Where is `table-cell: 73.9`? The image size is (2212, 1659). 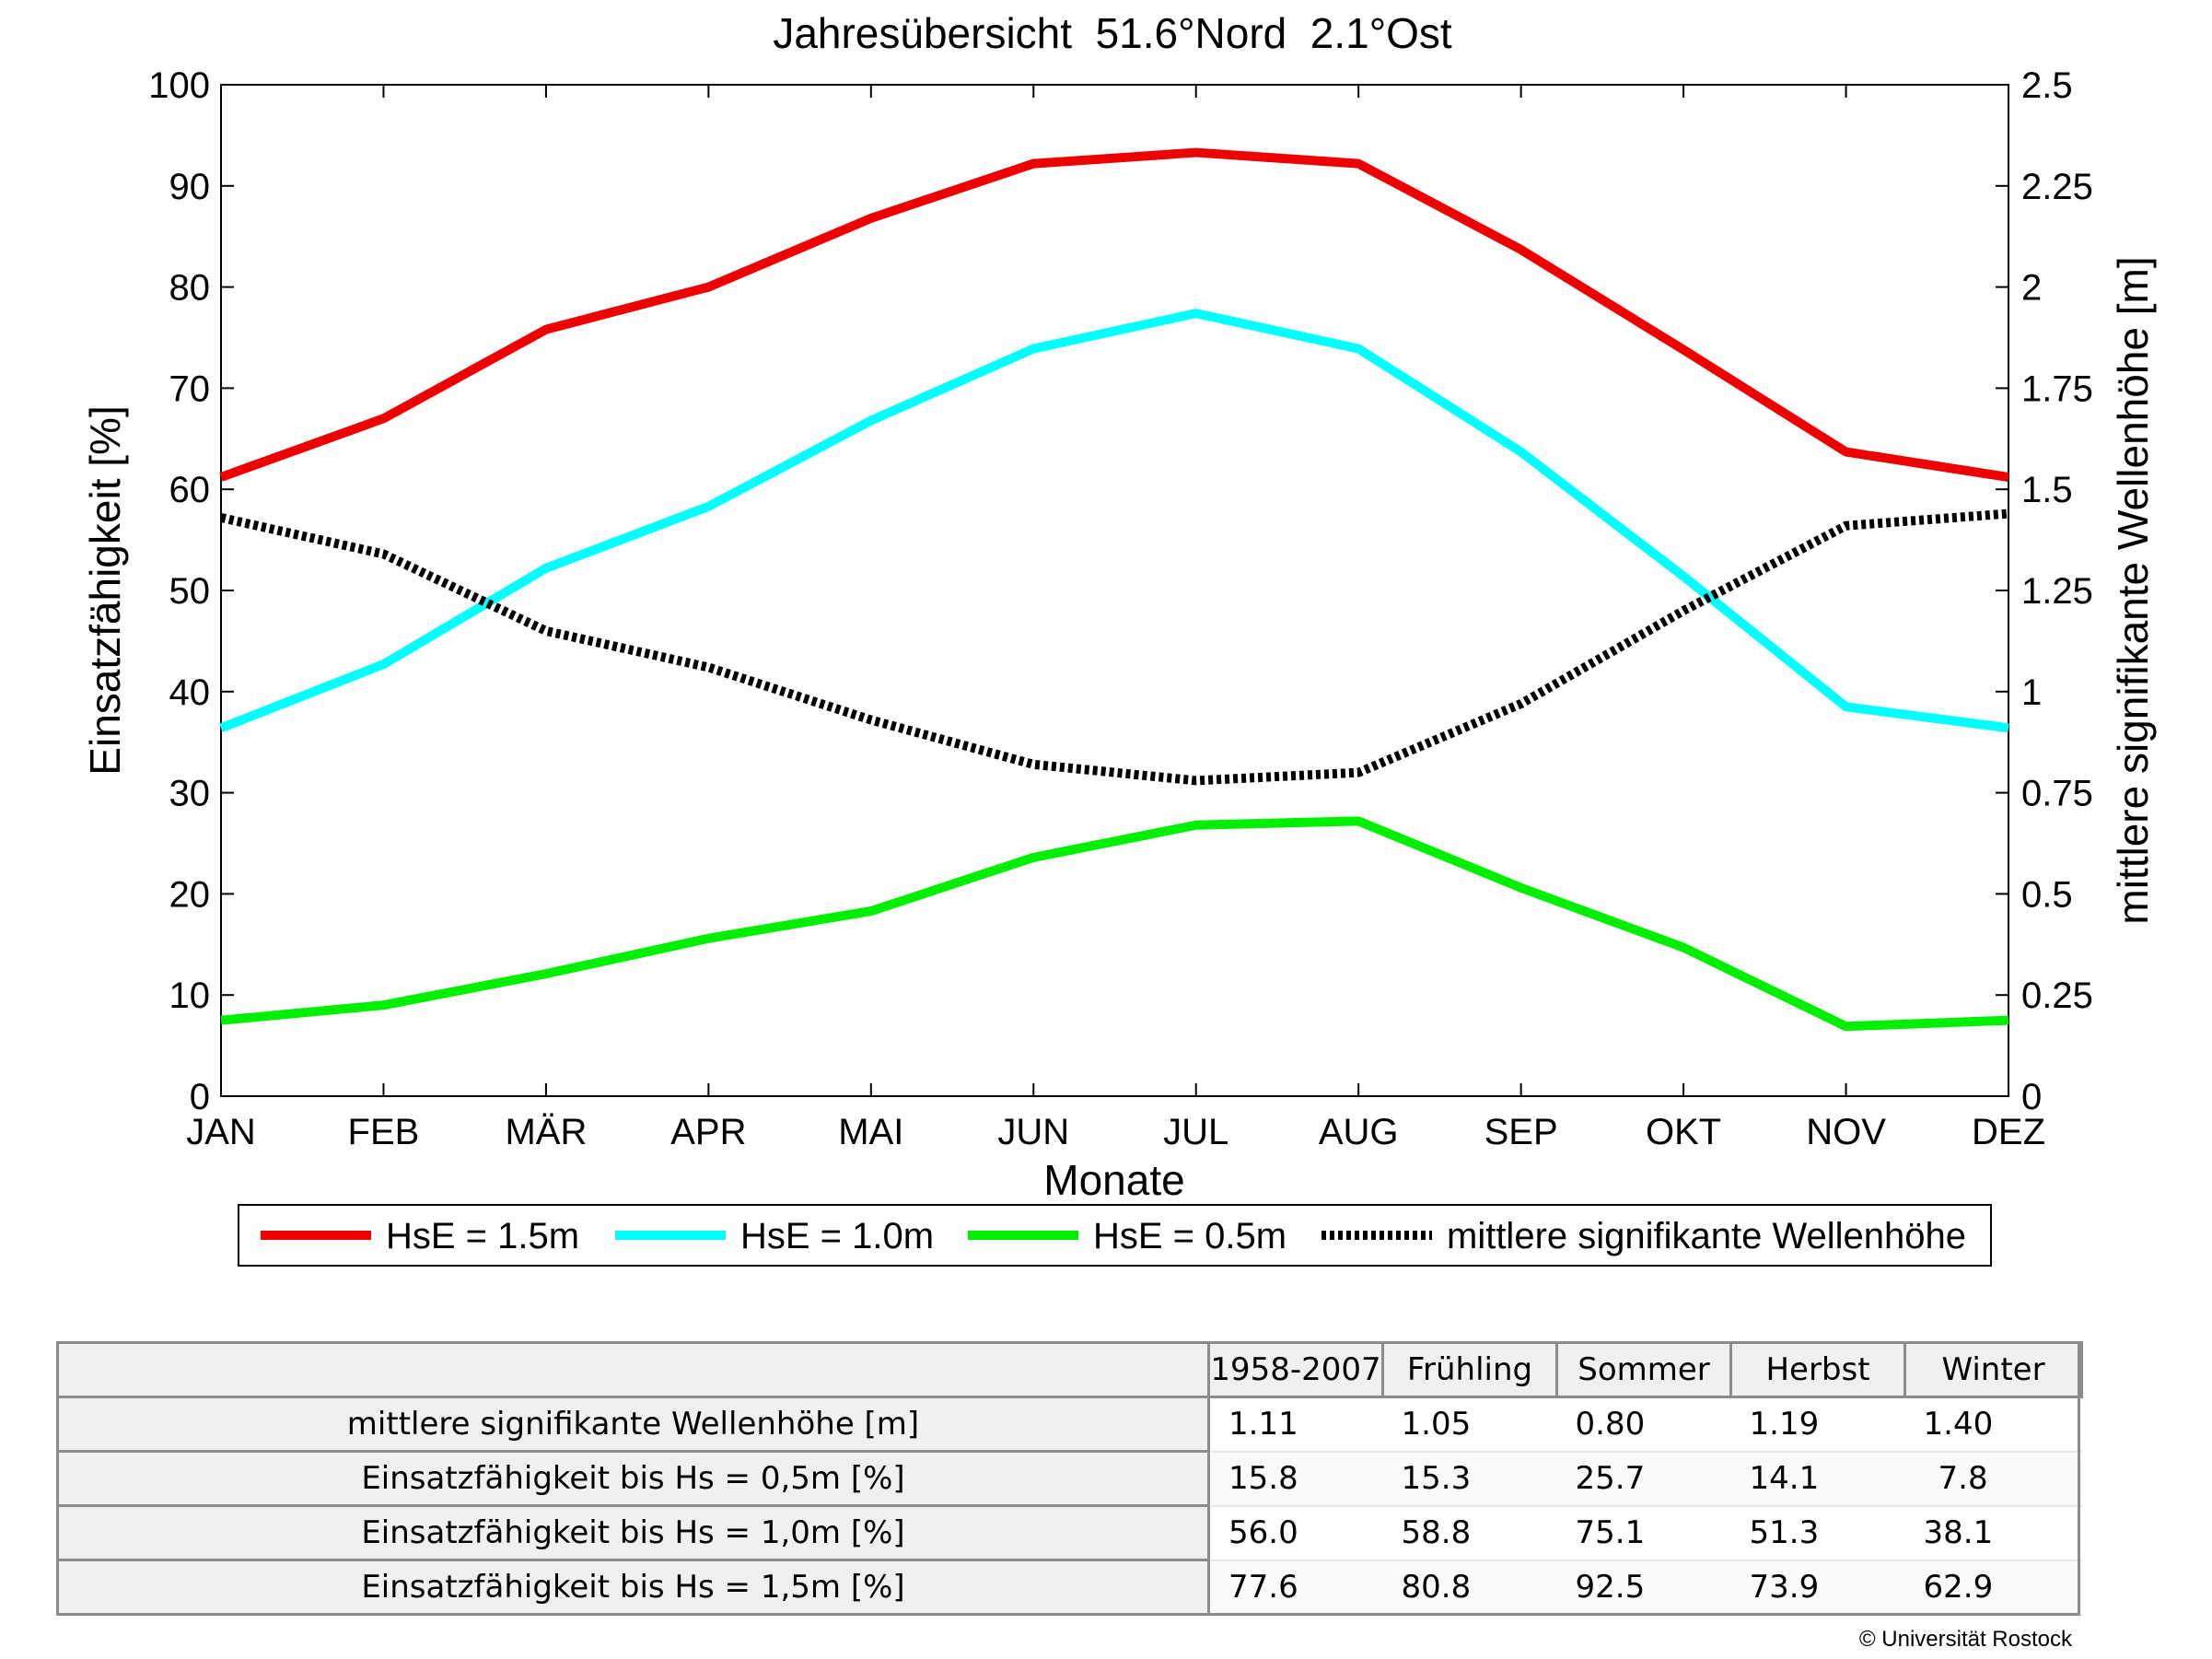
table-cell: 73.9 is located at coordinates (1818, 1588).